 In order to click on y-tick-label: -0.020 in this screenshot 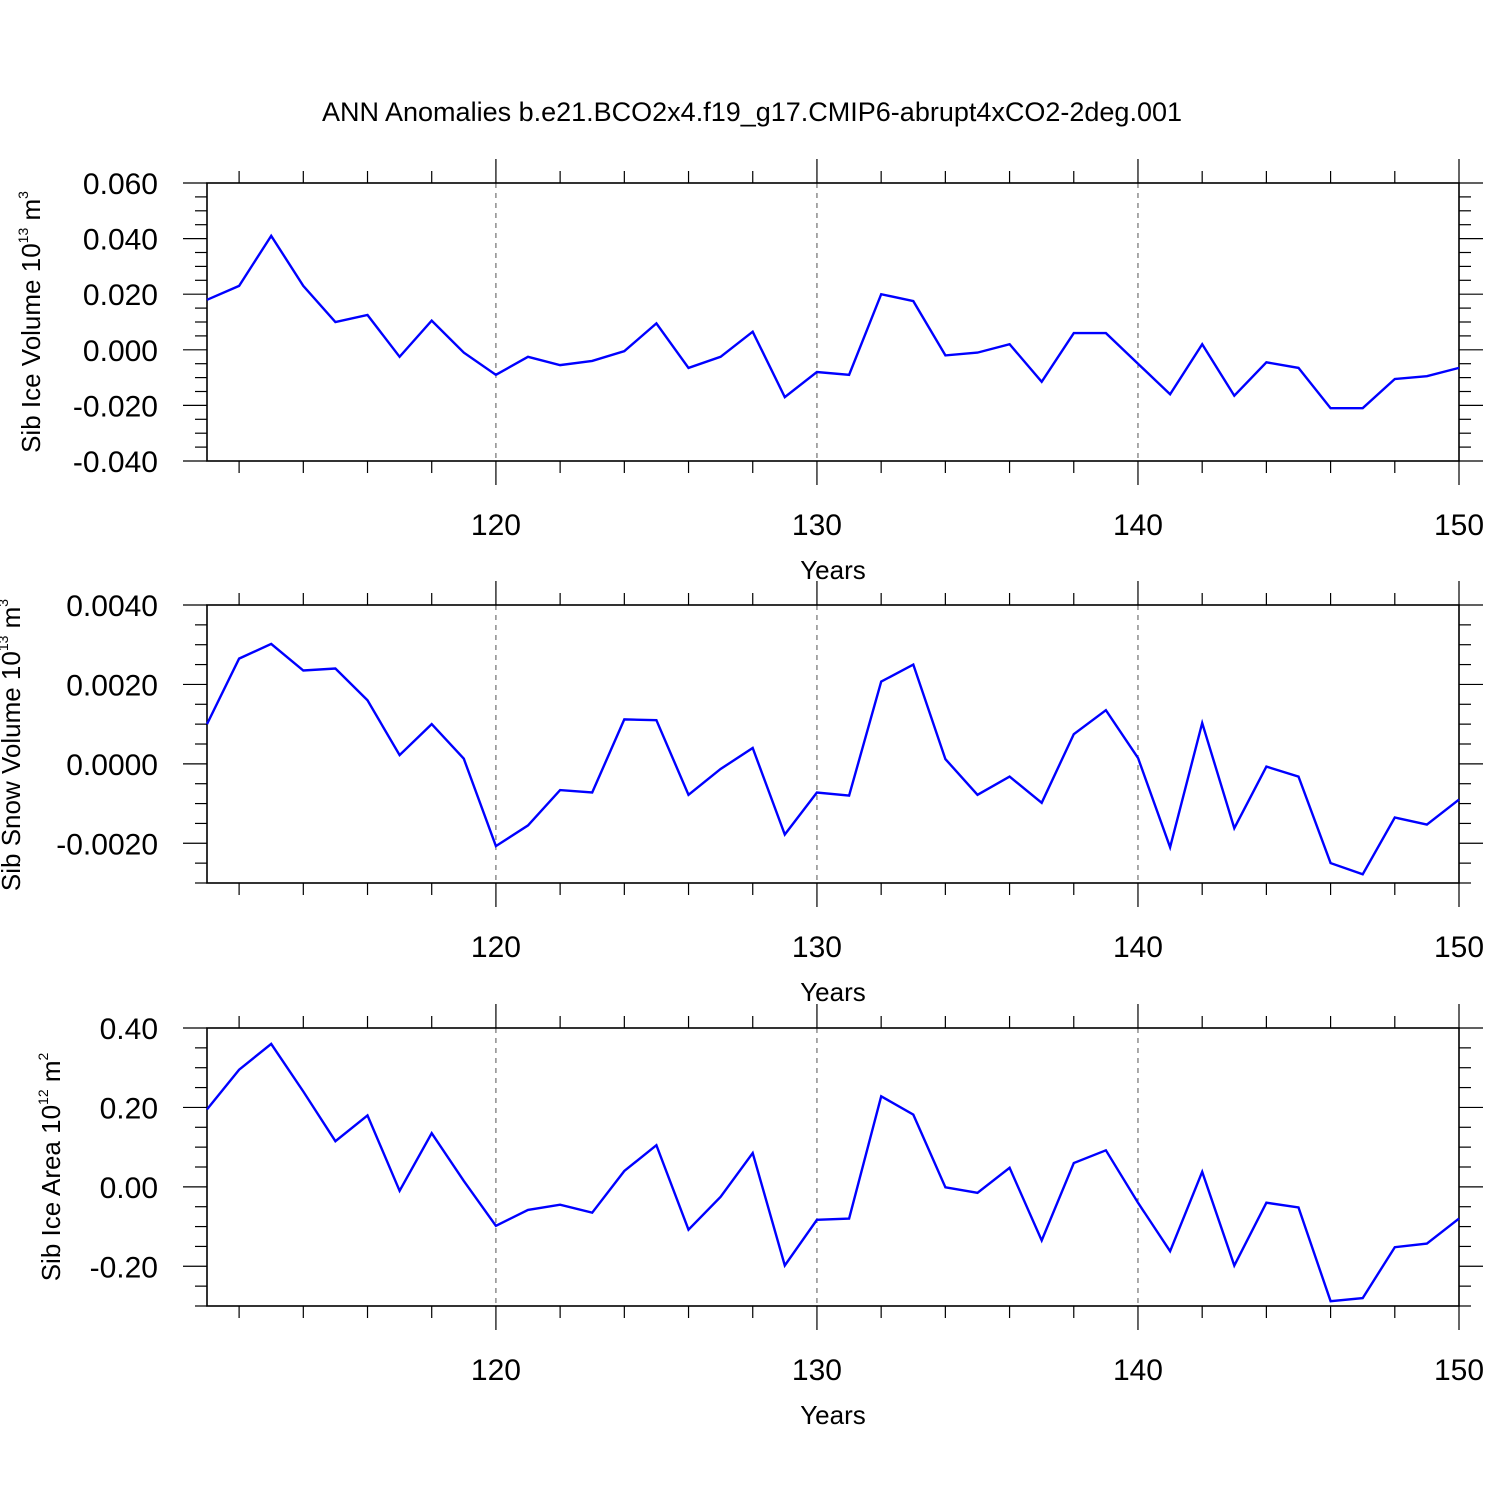, I will do `click(115, 406)`.